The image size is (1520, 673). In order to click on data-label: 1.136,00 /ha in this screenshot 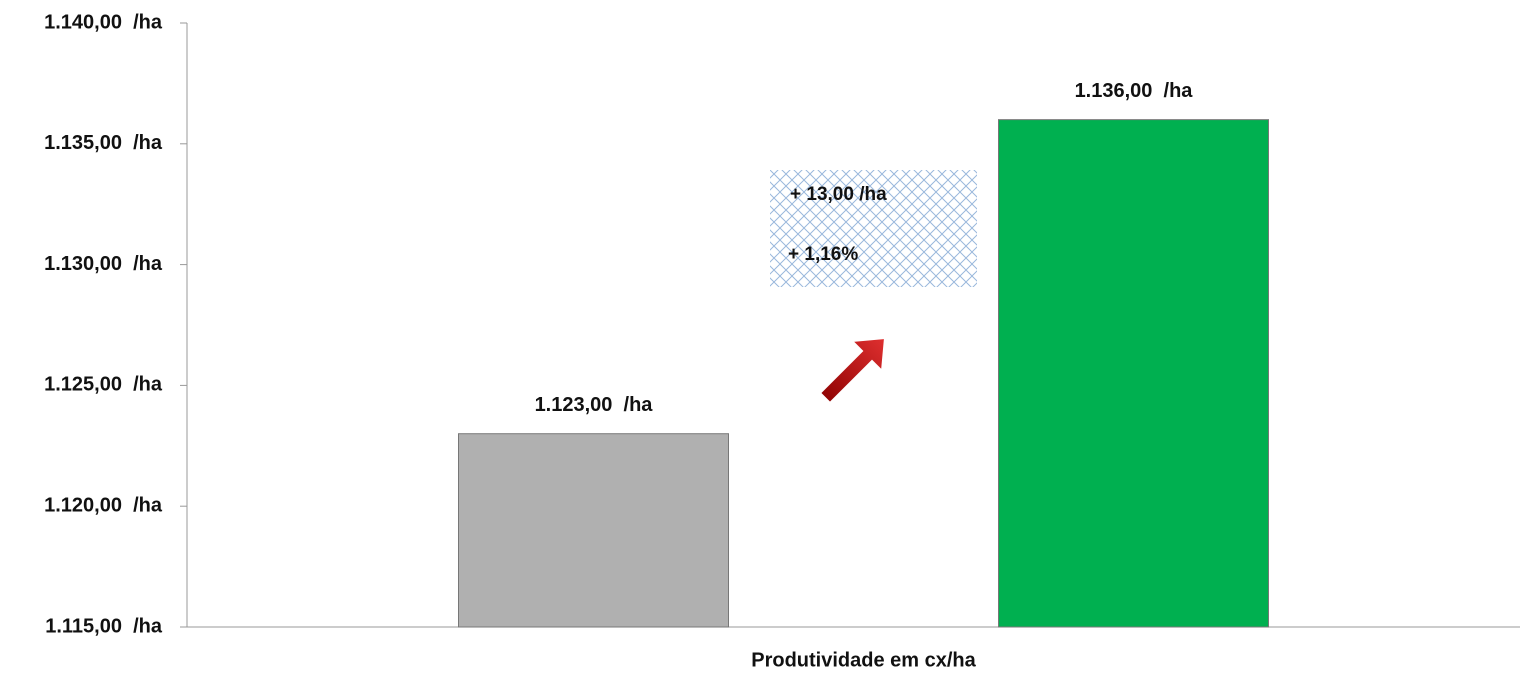, I will do `click(1134, 91)`.